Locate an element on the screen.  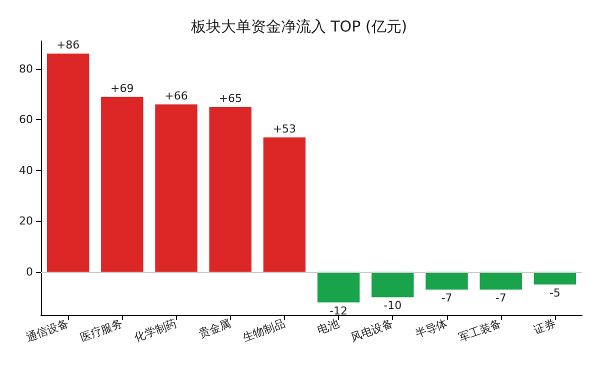
y-tick-label: 40 is located at coordinates (26, 170).